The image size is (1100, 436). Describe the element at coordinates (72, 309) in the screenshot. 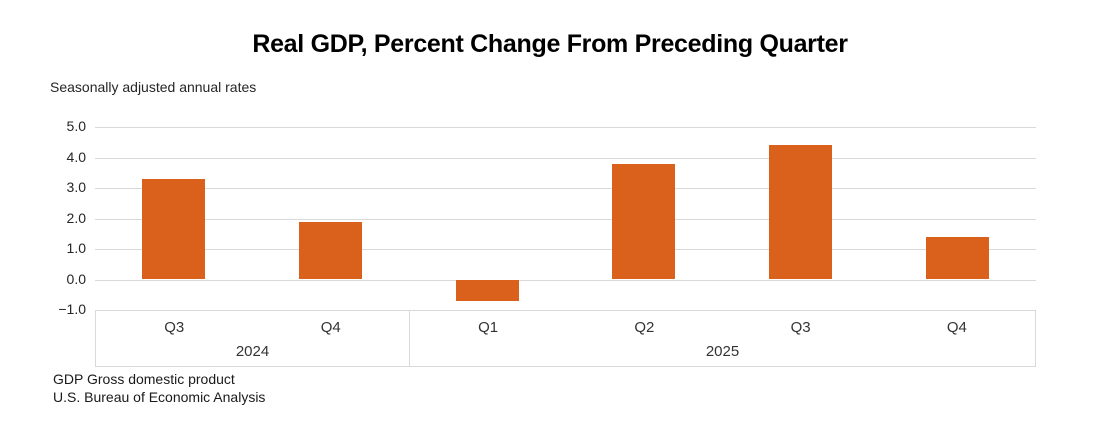

I see `y-tick-label: −1.0` at that location.